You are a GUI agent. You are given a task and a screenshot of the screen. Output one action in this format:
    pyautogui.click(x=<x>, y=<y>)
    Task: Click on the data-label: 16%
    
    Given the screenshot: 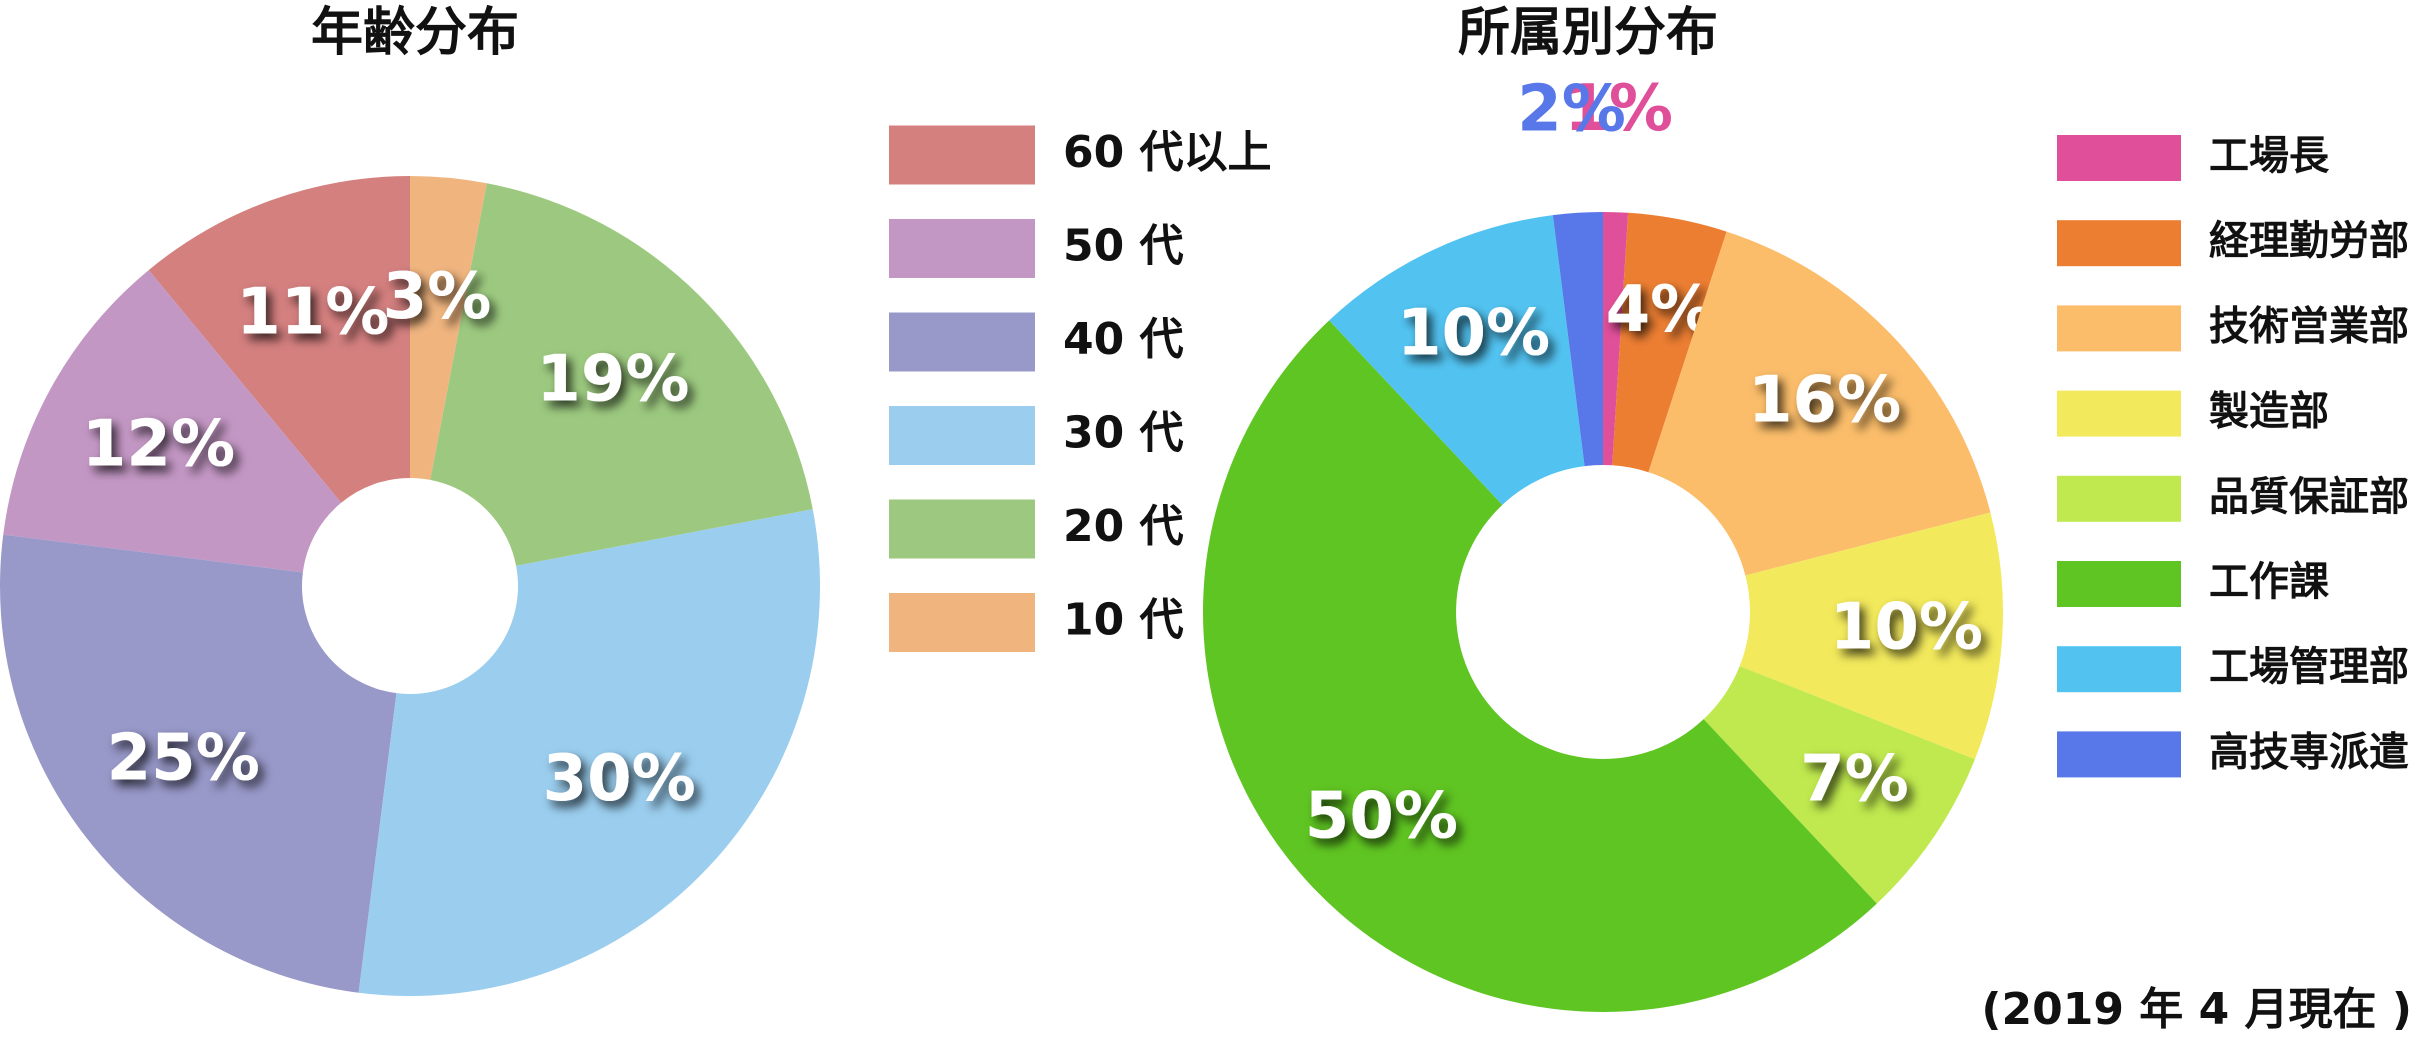 What is the action you would take?
    pyautogui.click(x=1824, y=400)
    